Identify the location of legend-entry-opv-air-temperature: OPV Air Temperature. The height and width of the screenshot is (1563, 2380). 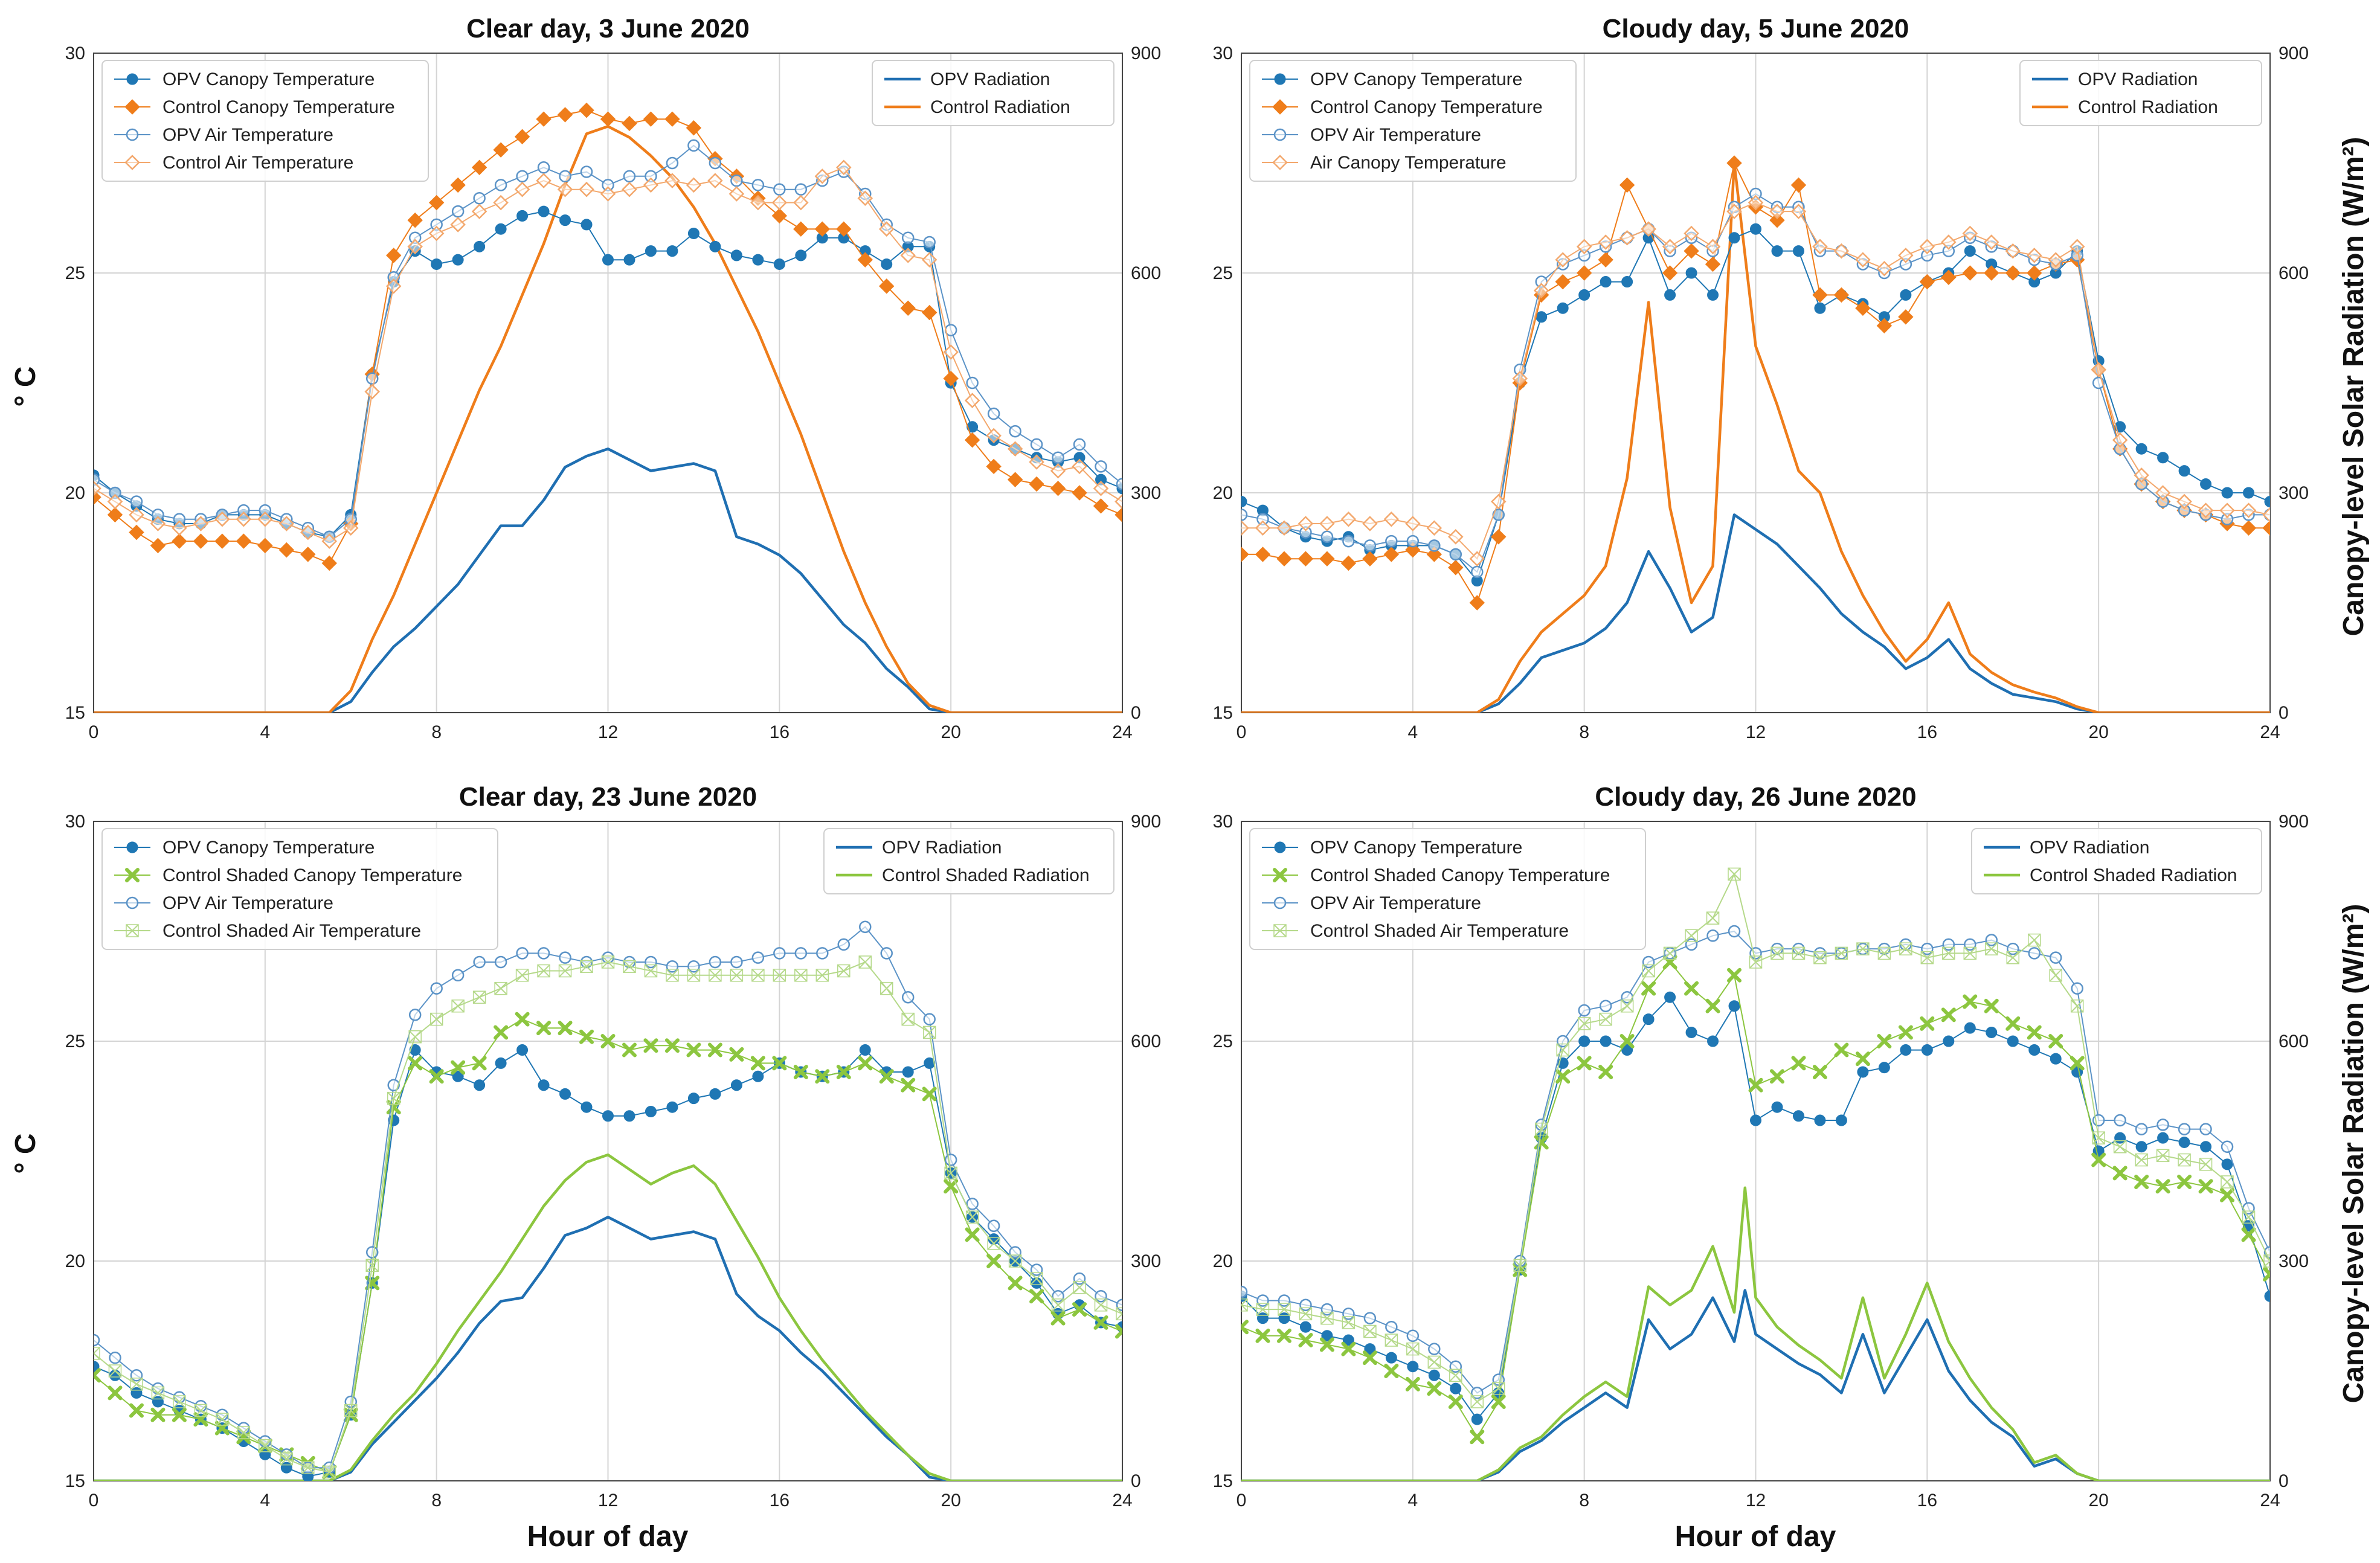
(247, 903).